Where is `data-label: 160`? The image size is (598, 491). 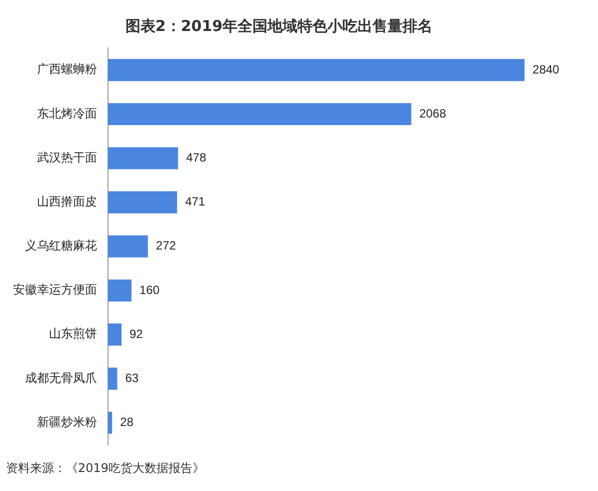 data-label: 160 is located at coordinates (149, 289).